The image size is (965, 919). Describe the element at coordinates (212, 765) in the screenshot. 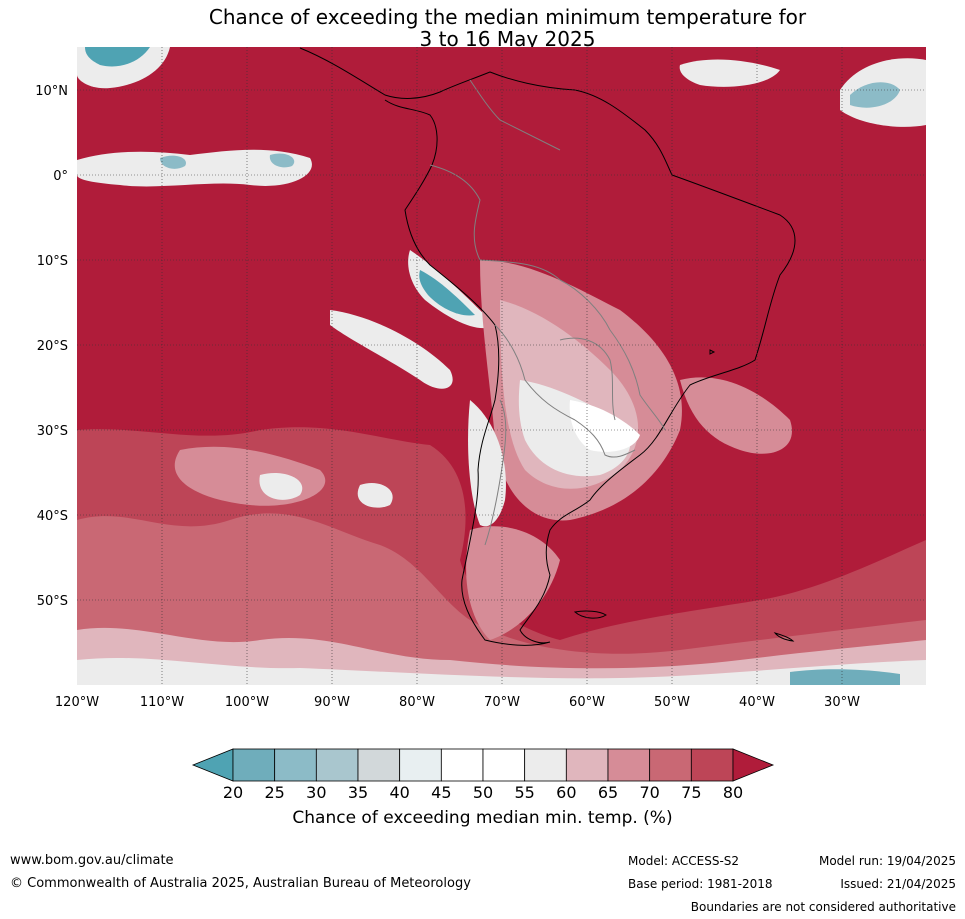

I see `colorbar-extend-low` at that location.